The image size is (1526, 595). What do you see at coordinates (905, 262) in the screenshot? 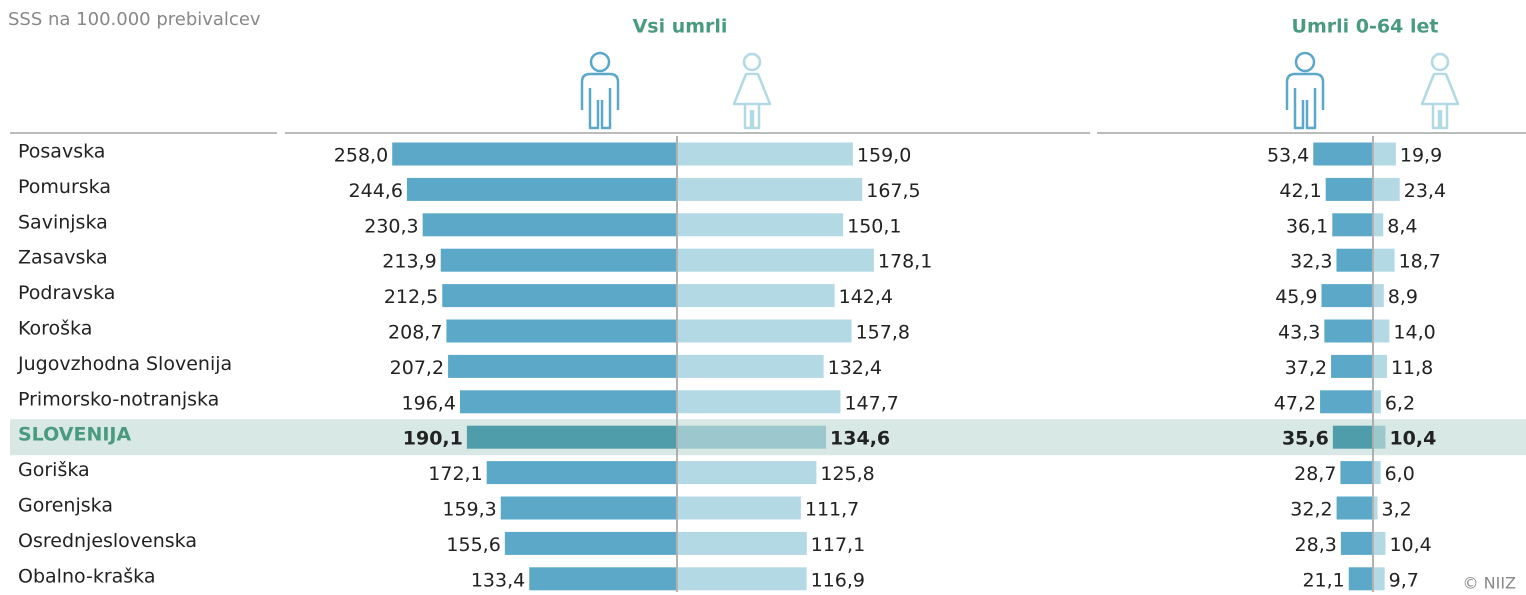
I see `value-label: 178,1` at bounding box center [905, 262].